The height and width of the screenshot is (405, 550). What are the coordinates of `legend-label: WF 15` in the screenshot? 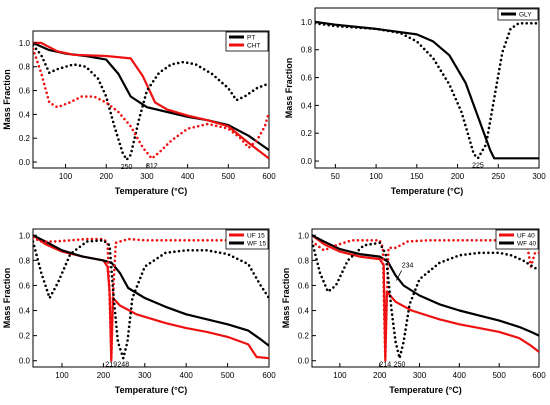 It's located at (257, 244).